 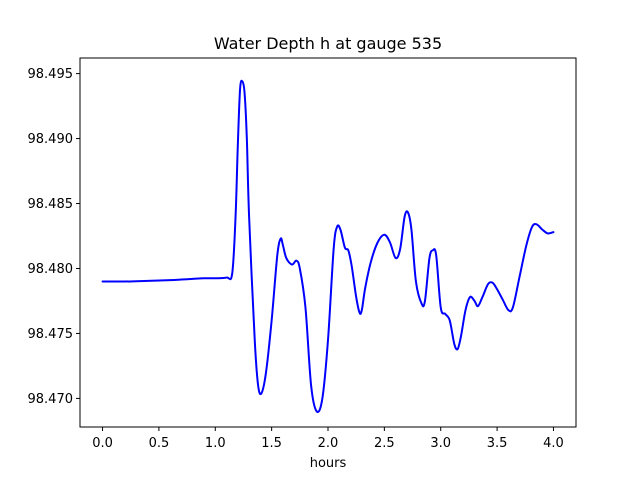 What do you see at coordinates (51, 269) in the screenshot?
I see `y-tick-label: 98.480` at bounding box center [51, 269].